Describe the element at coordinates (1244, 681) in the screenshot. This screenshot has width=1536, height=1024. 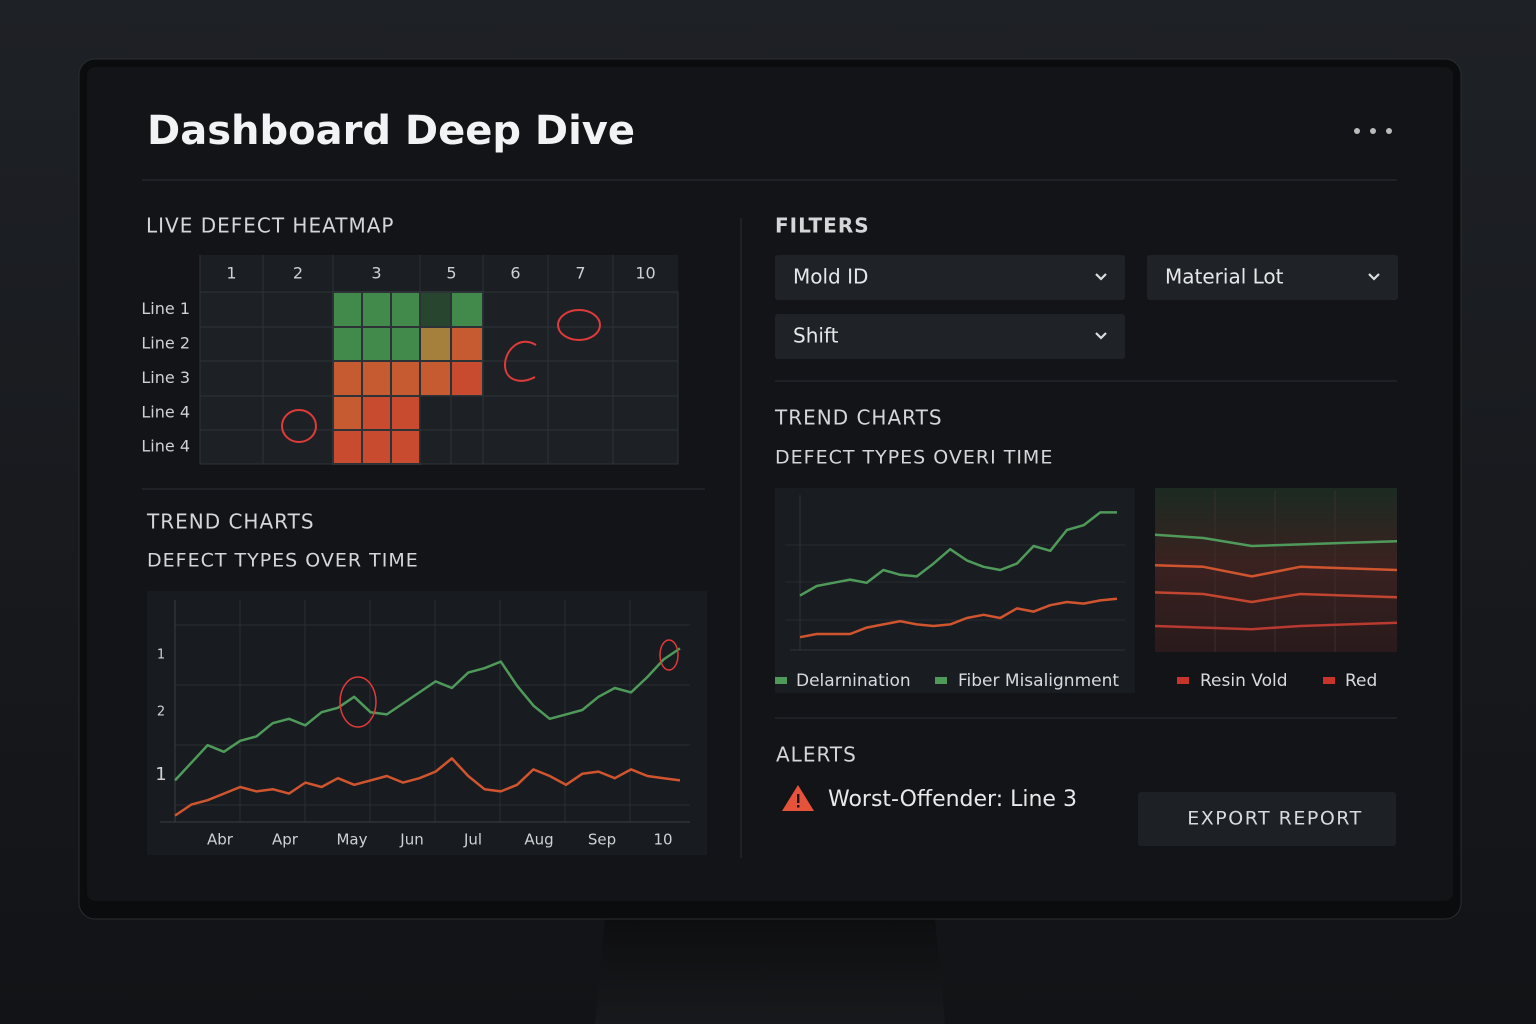
I see `legend-label: Resin Vold` at that location.